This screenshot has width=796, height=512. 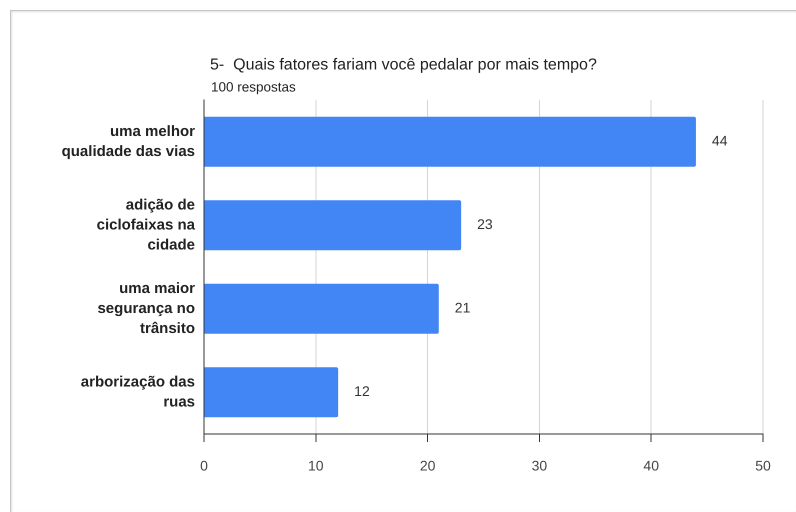 I want to click on data-label: 21, so click(x=462, y=308).